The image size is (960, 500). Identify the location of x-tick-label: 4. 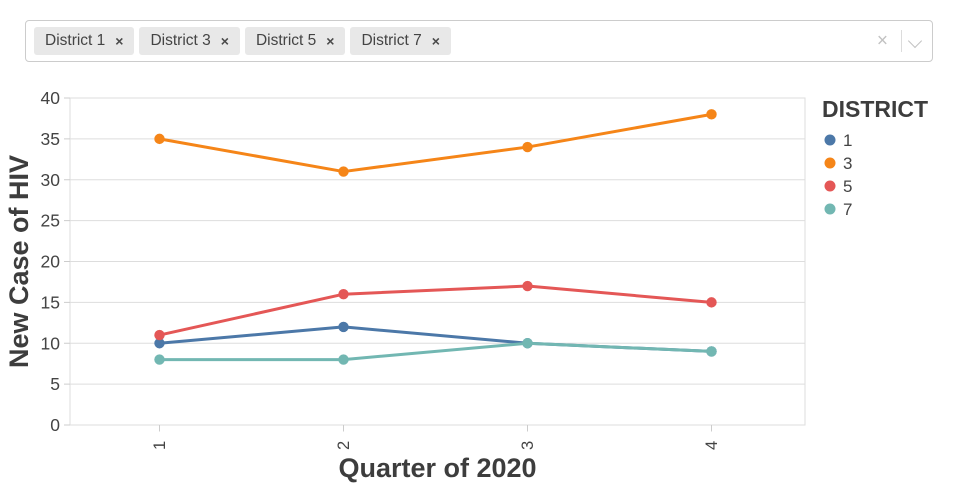
(712, 445).